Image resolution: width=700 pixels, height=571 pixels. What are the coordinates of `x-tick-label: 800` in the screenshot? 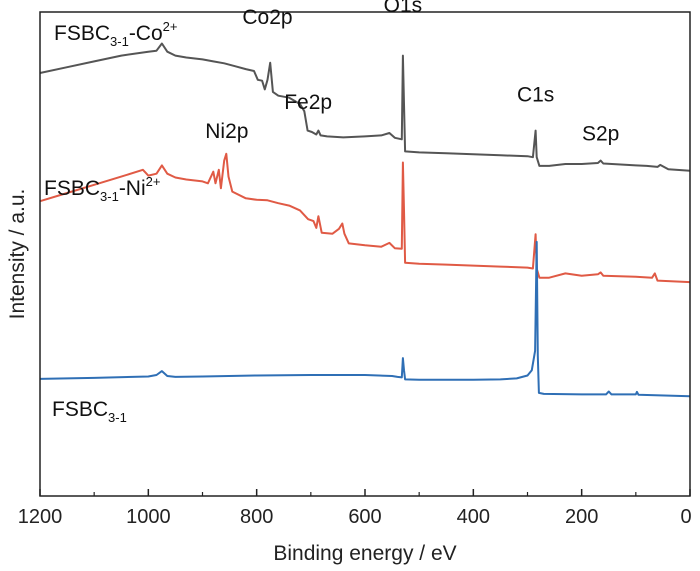 It's located at (256, 517).